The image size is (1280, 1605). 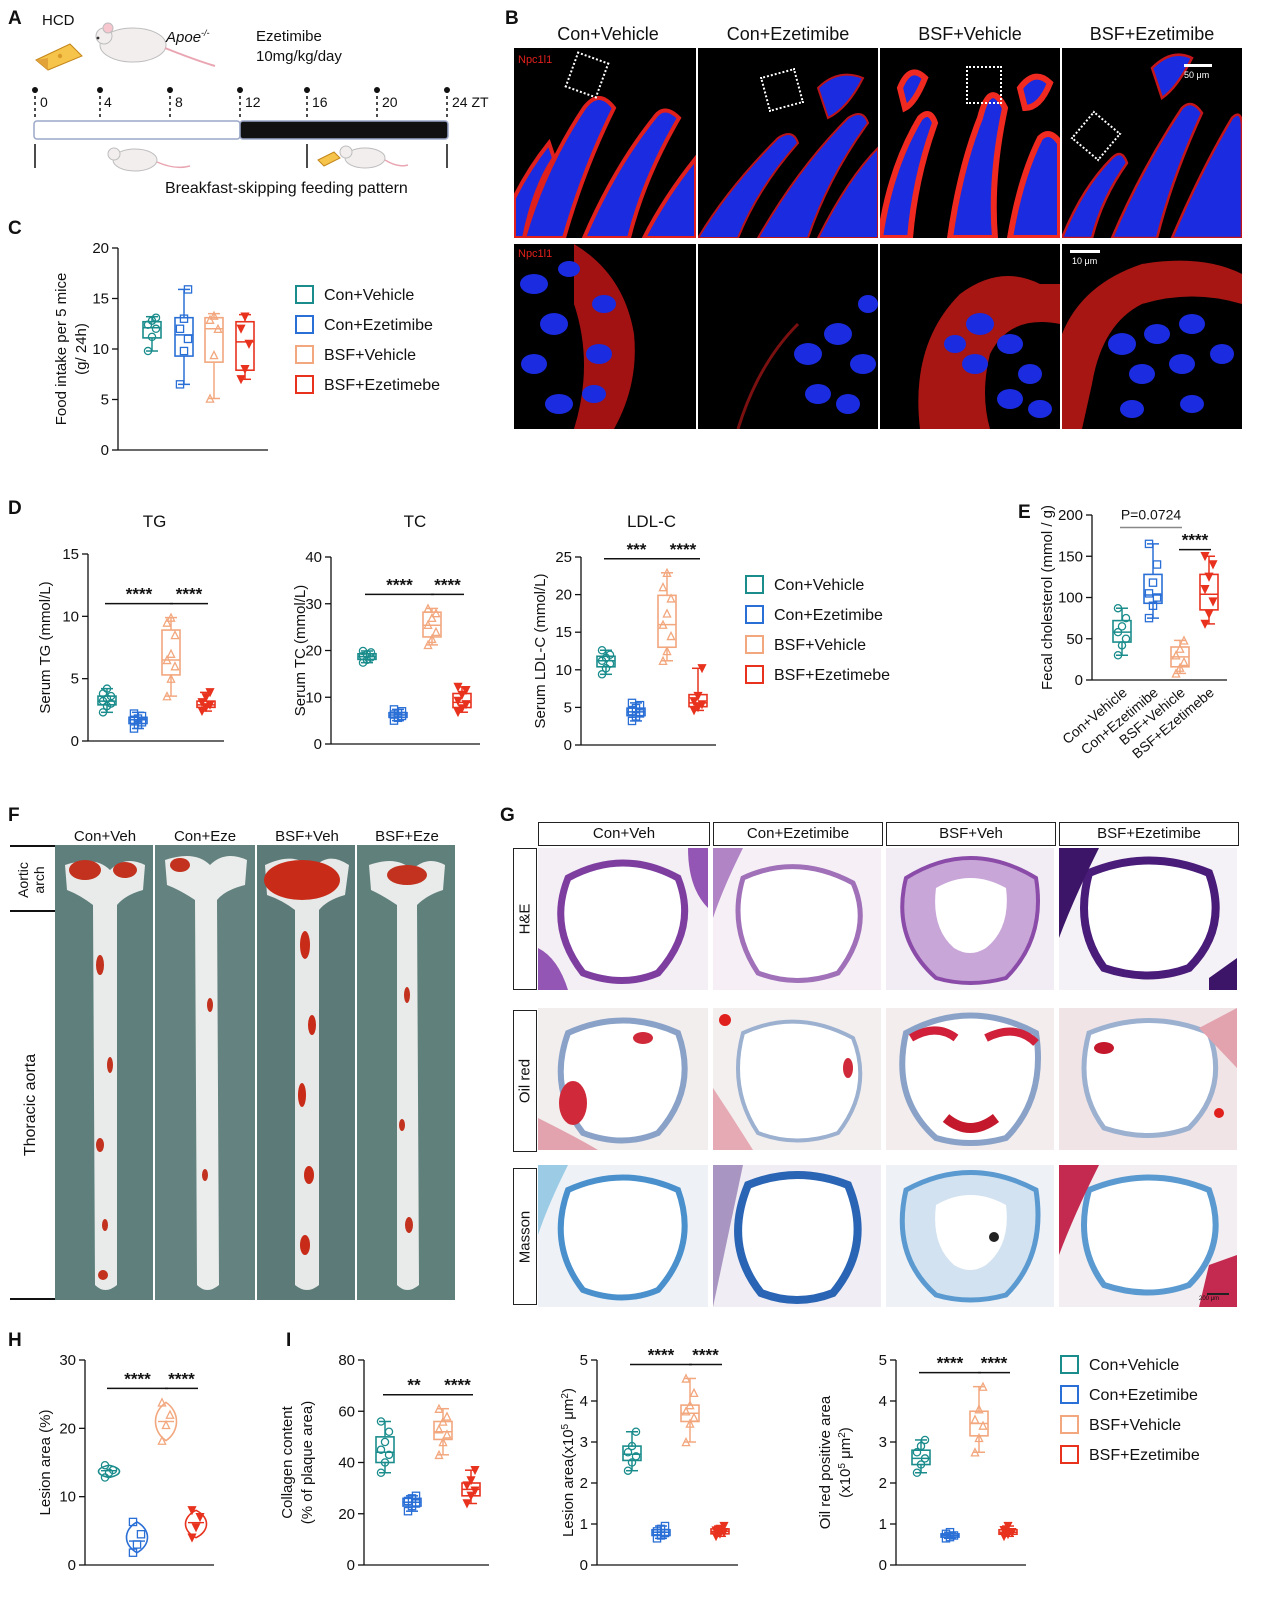 What do you see at coordinates (307, 836) in the screenshot?
I see `f-col-3: BSF+Veh` at bounding box center [307, 836].